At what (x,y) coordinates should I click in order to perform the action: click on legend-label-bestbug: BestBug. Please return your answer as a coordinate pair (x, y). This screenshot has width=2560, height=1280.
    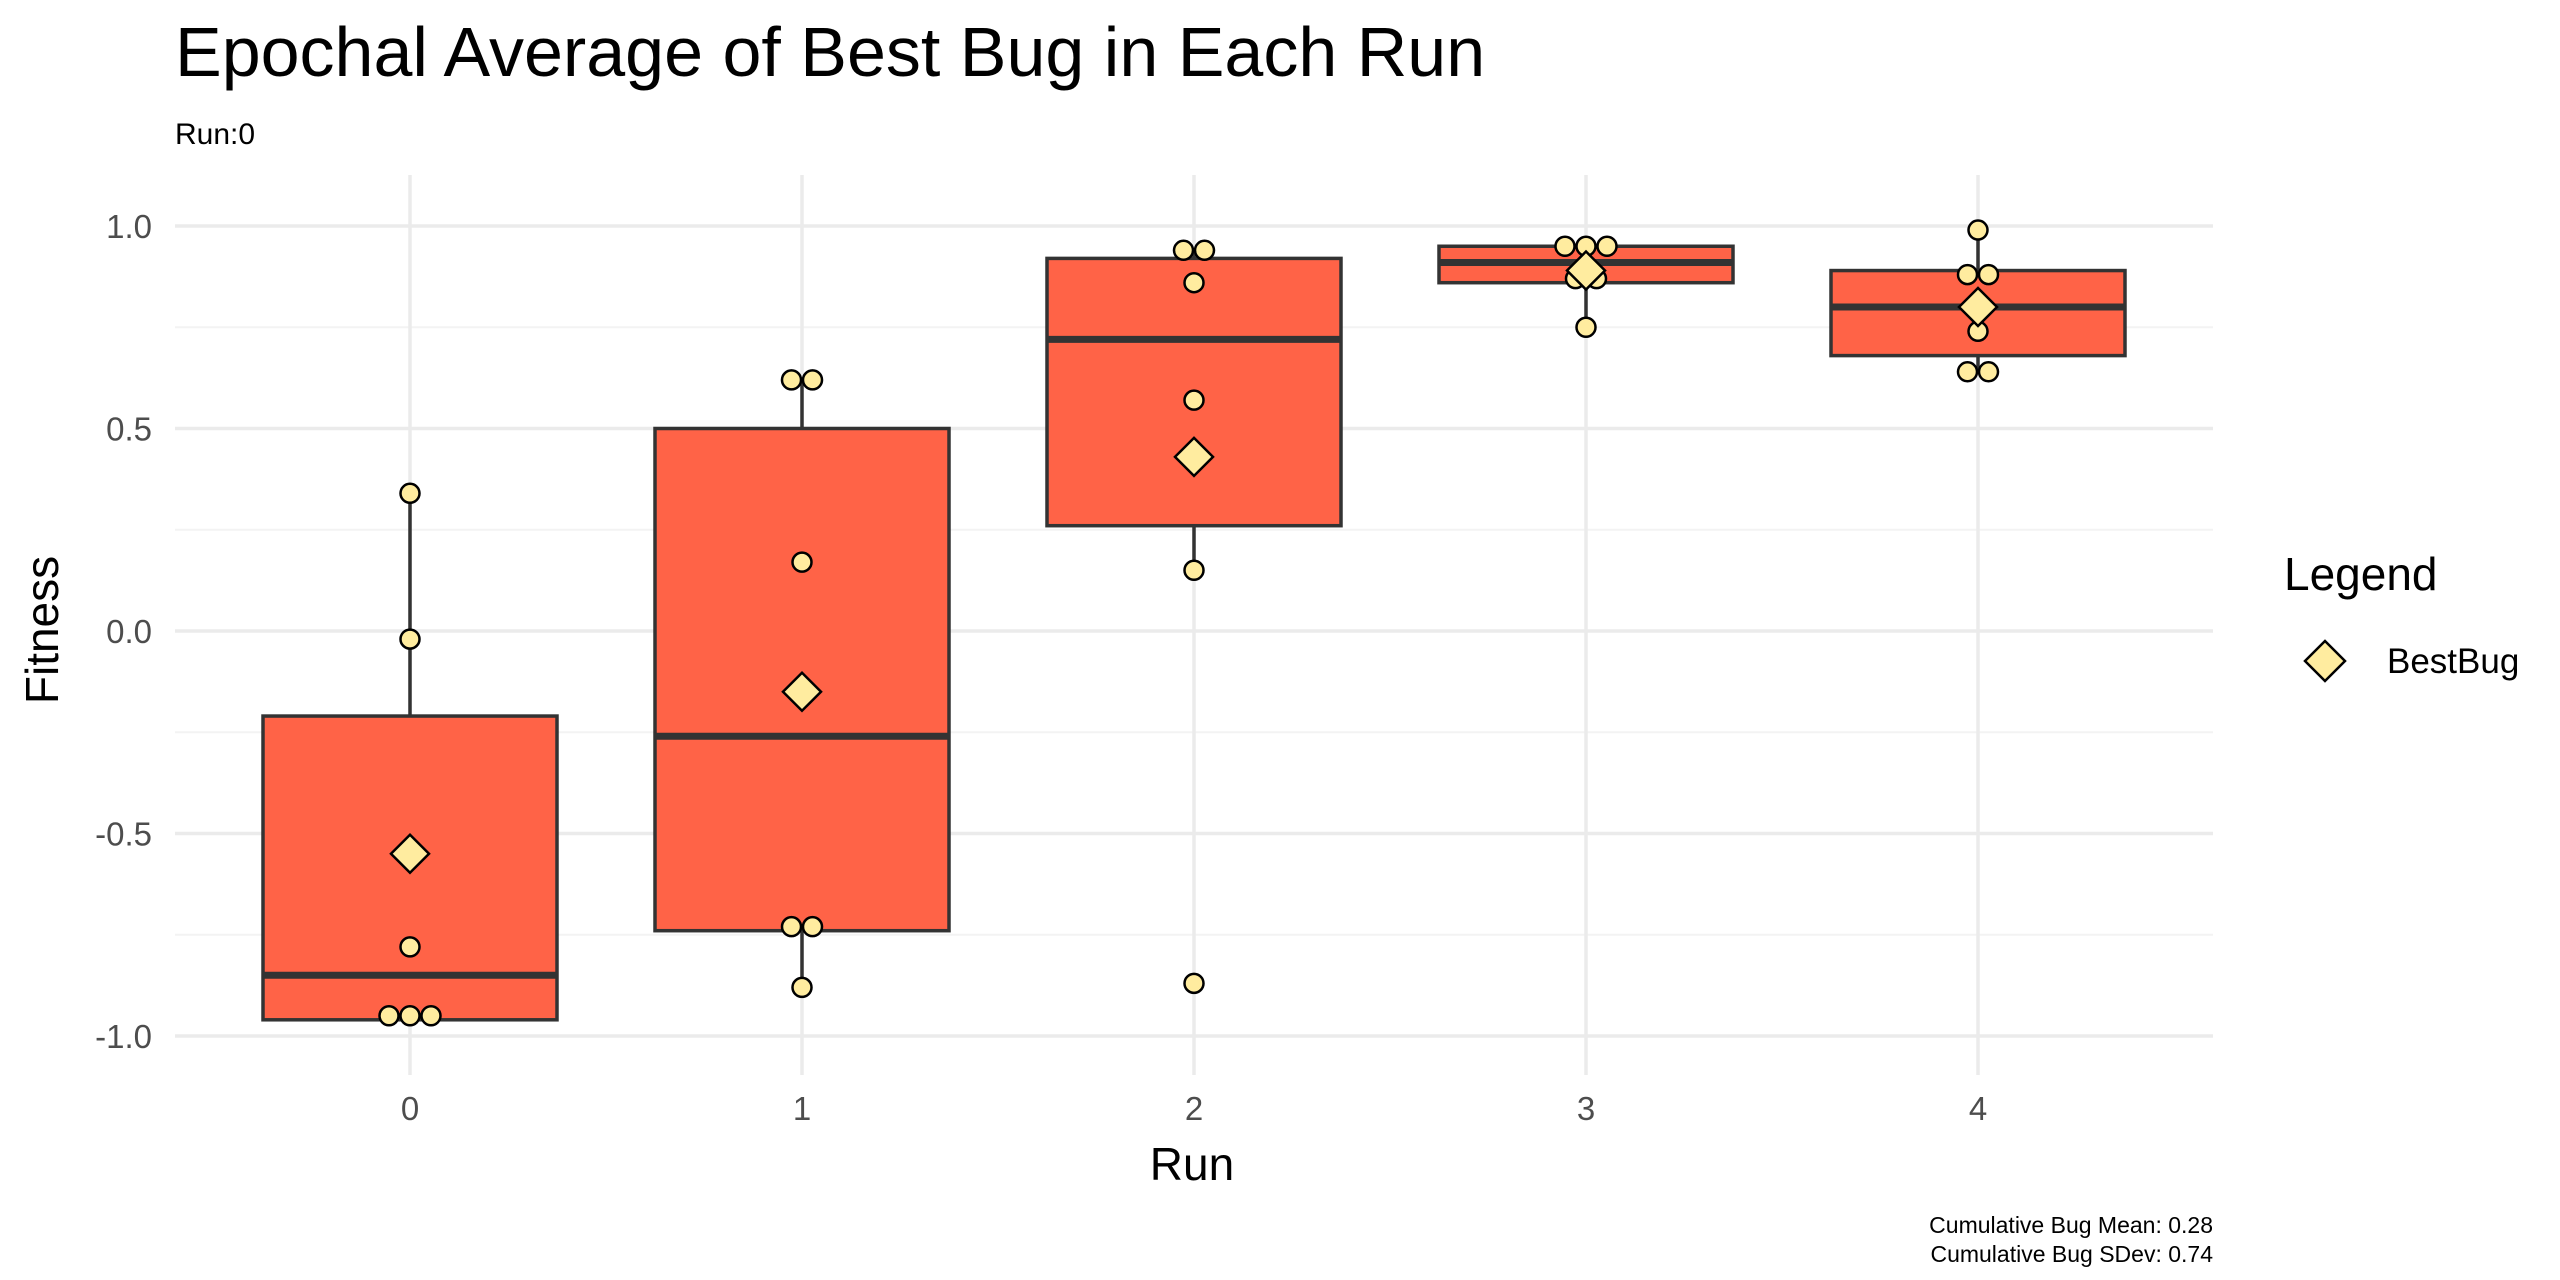
    Looking at the image, I should click on (2453, 661).